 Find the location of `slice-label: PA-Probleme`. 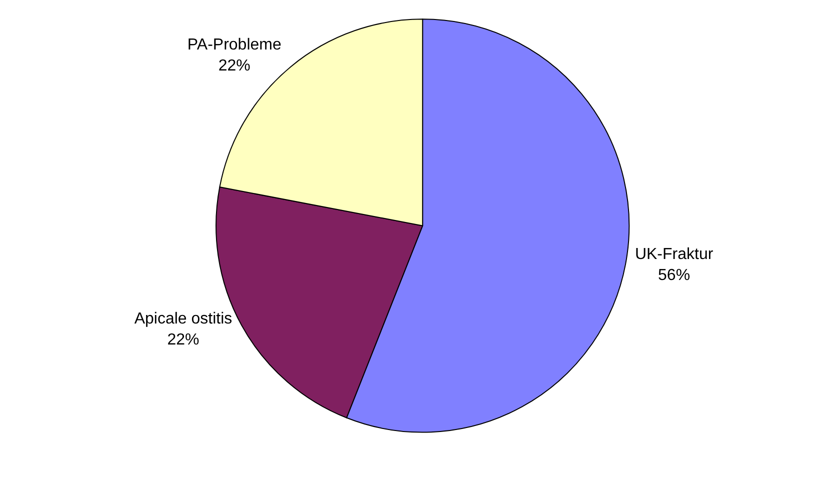

slice-label: PA-Probleme is located at coordinates (234, 45).